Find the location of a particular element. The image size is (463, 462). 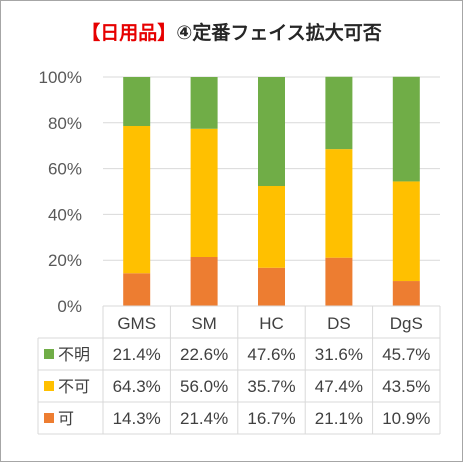

category-label: DgS is located at coordinates (406, 323).